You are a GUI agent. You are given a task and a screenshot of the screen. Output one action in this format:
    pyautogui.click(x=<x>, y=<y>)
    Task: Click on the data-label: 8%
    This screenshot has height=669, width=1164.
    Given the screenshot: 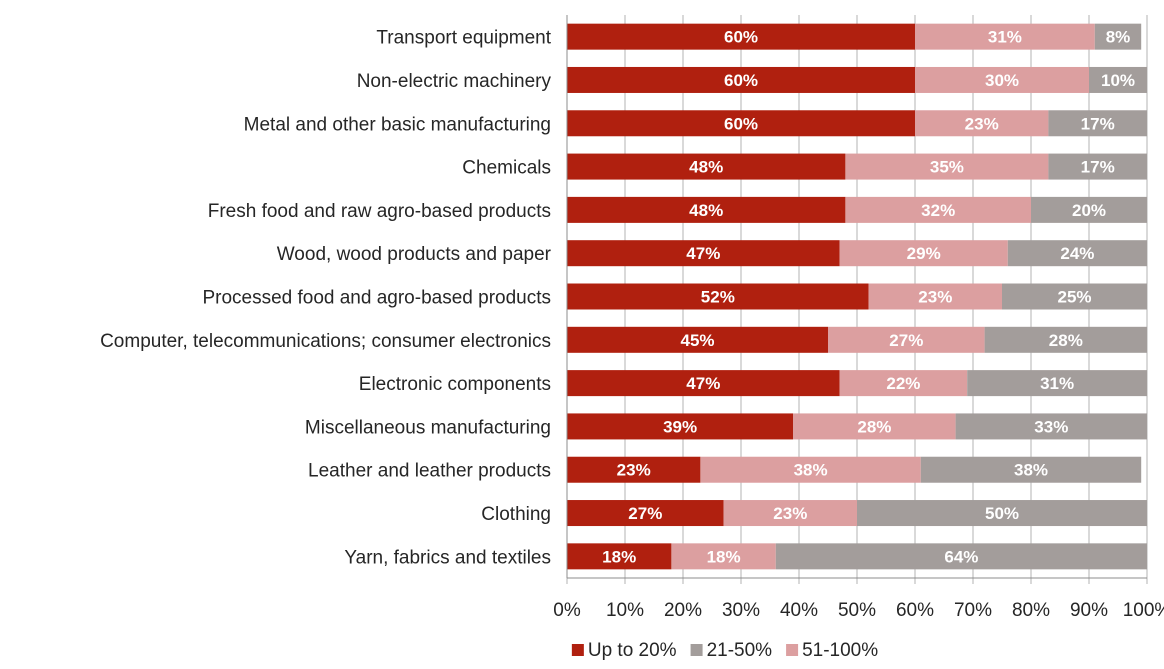 What is the action you would take?
    pyautogui.click(x=1118, y=37)
    